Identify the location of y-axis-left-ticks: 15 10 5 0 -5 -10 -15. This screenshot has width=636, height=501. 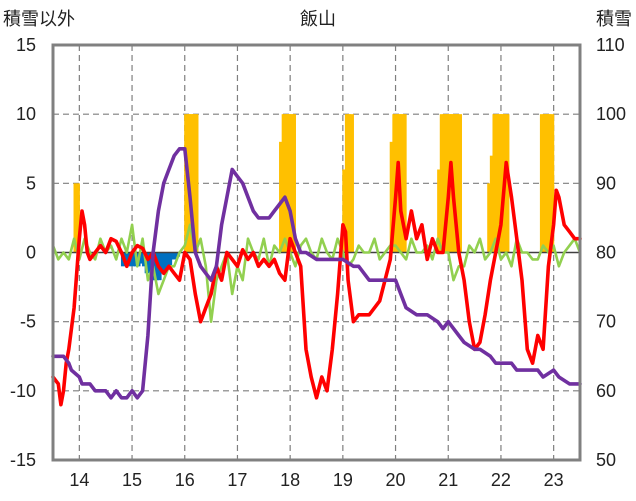
(23, 252).